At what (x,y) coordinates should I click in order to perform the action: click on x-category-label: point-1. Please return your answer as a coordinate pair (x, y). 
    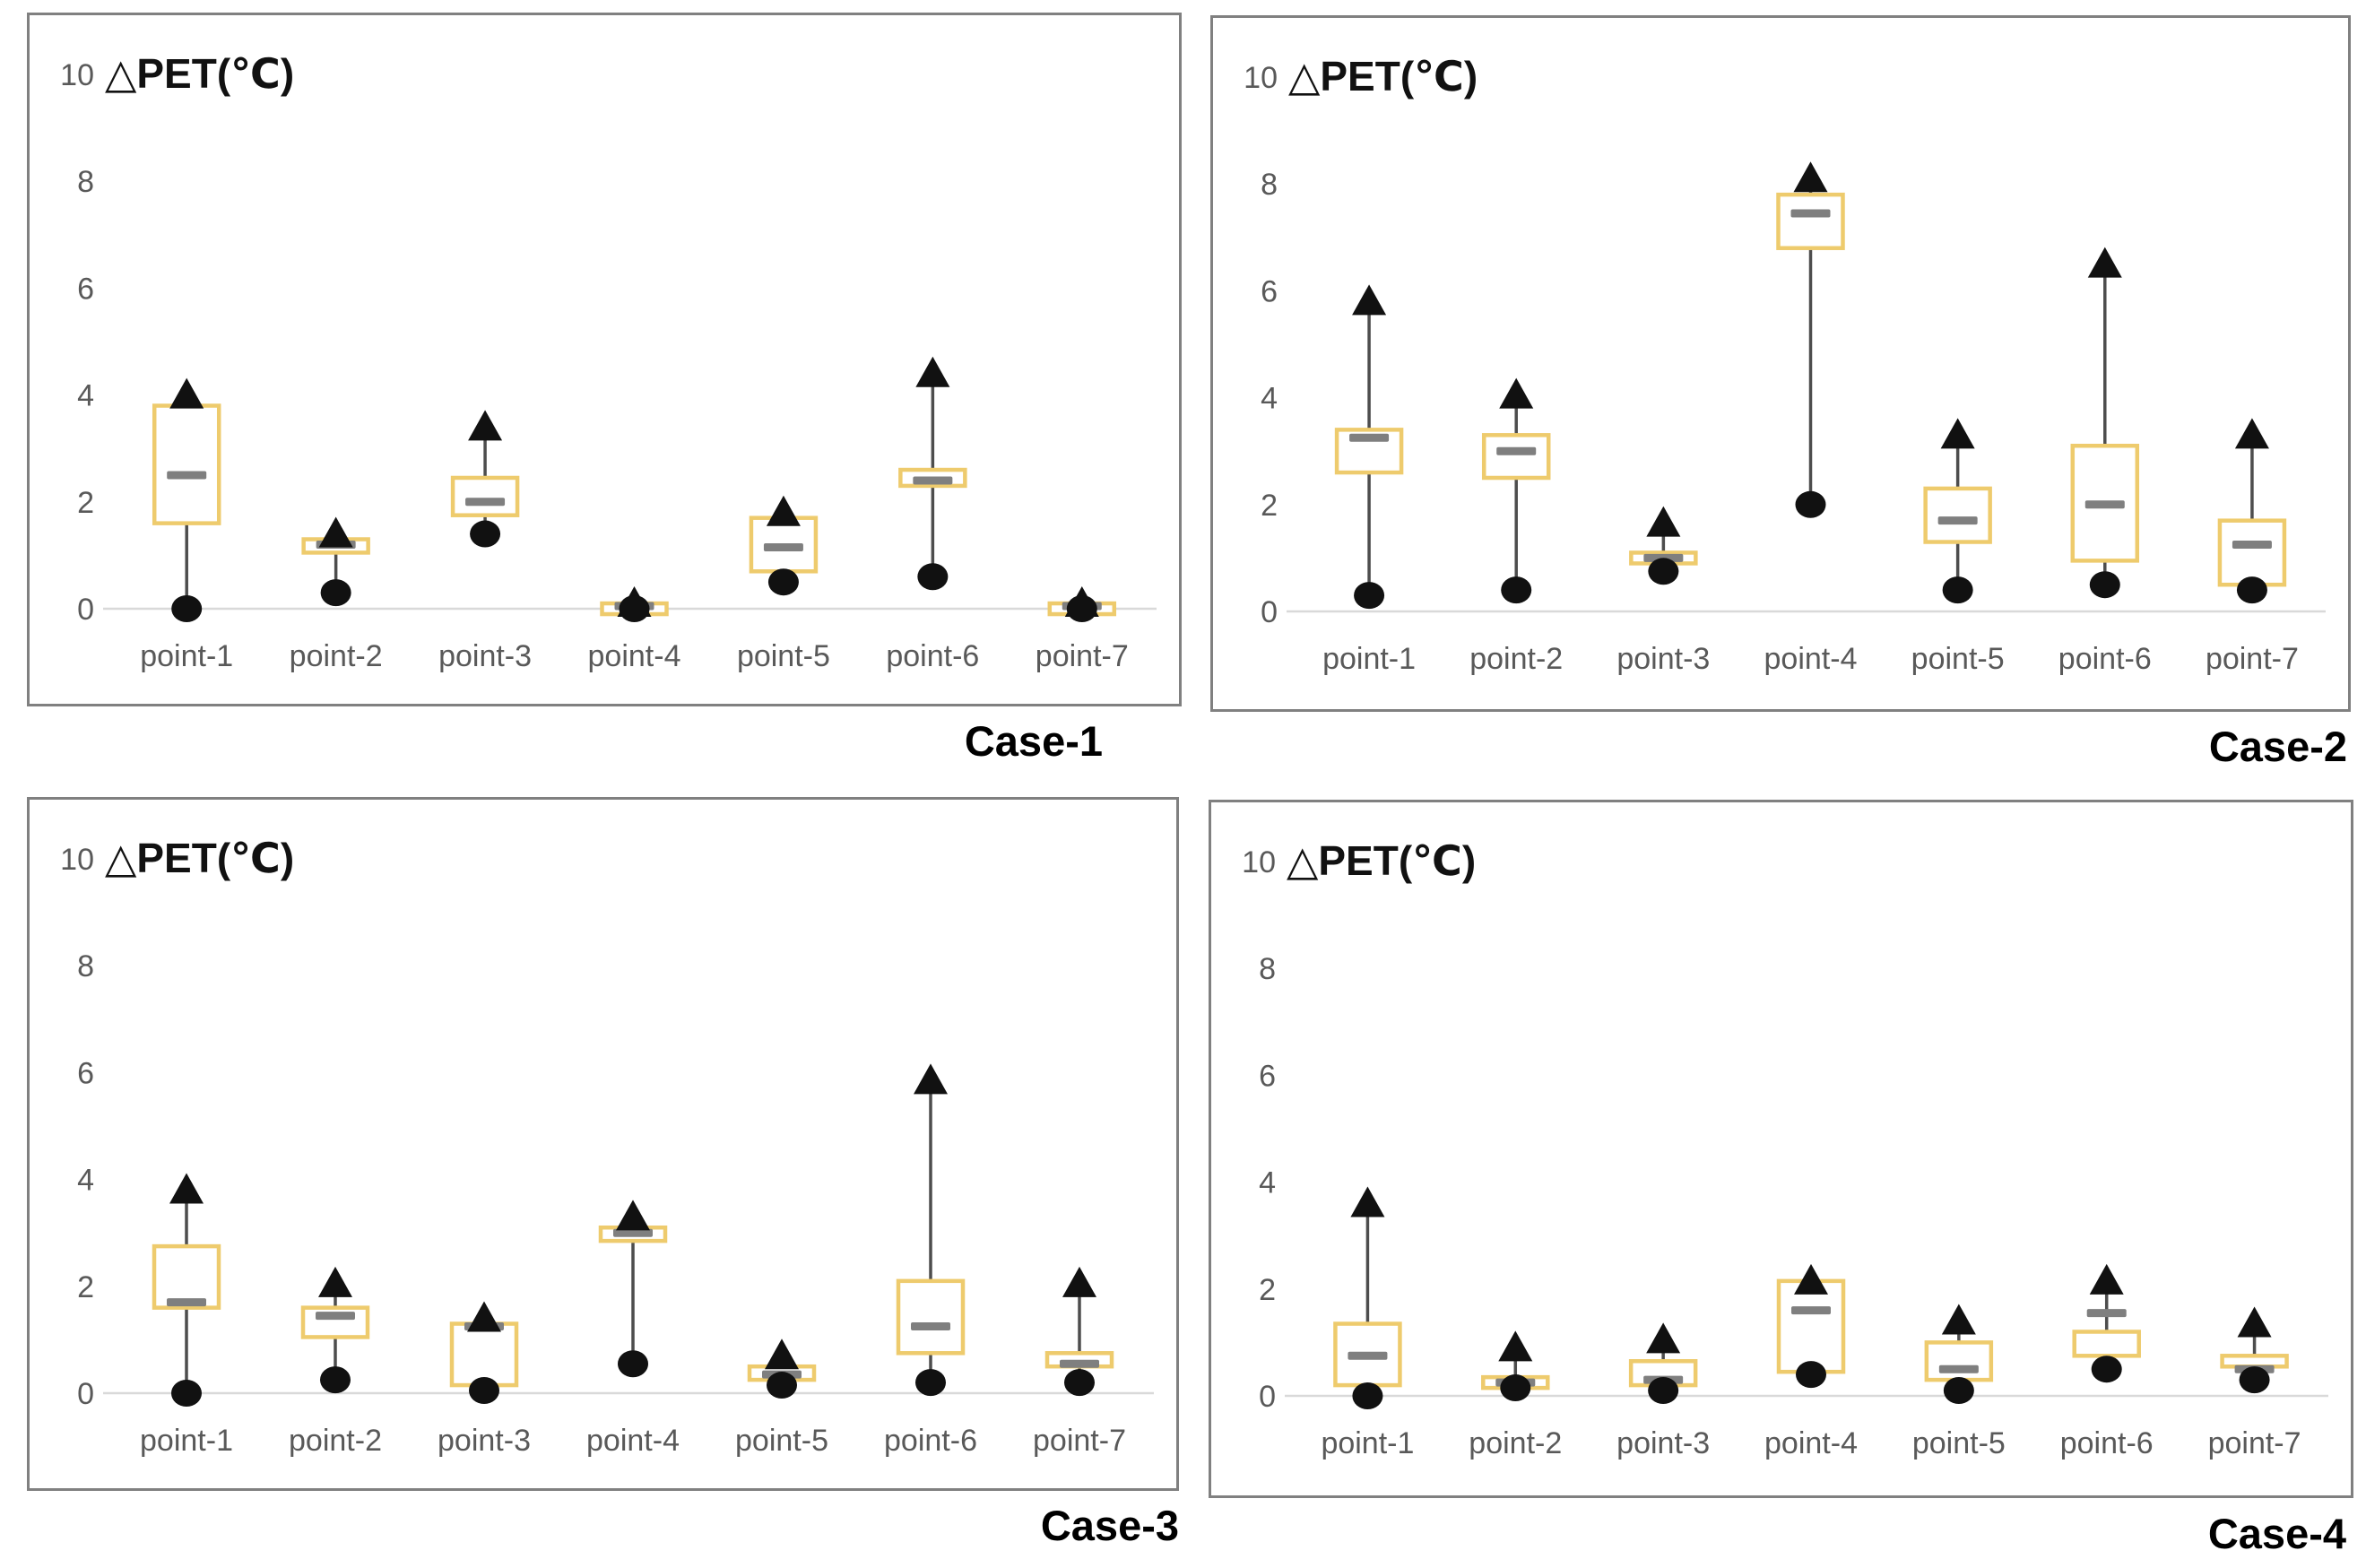
    Looking at the image, I should click on (1369, 659).